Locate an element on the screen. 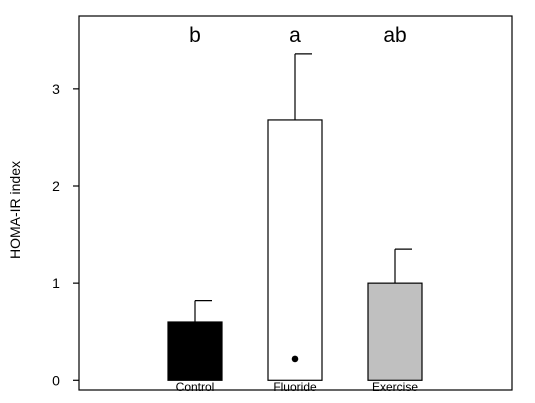  significance-label-fluoride: a is located at coordinates (295, 35).